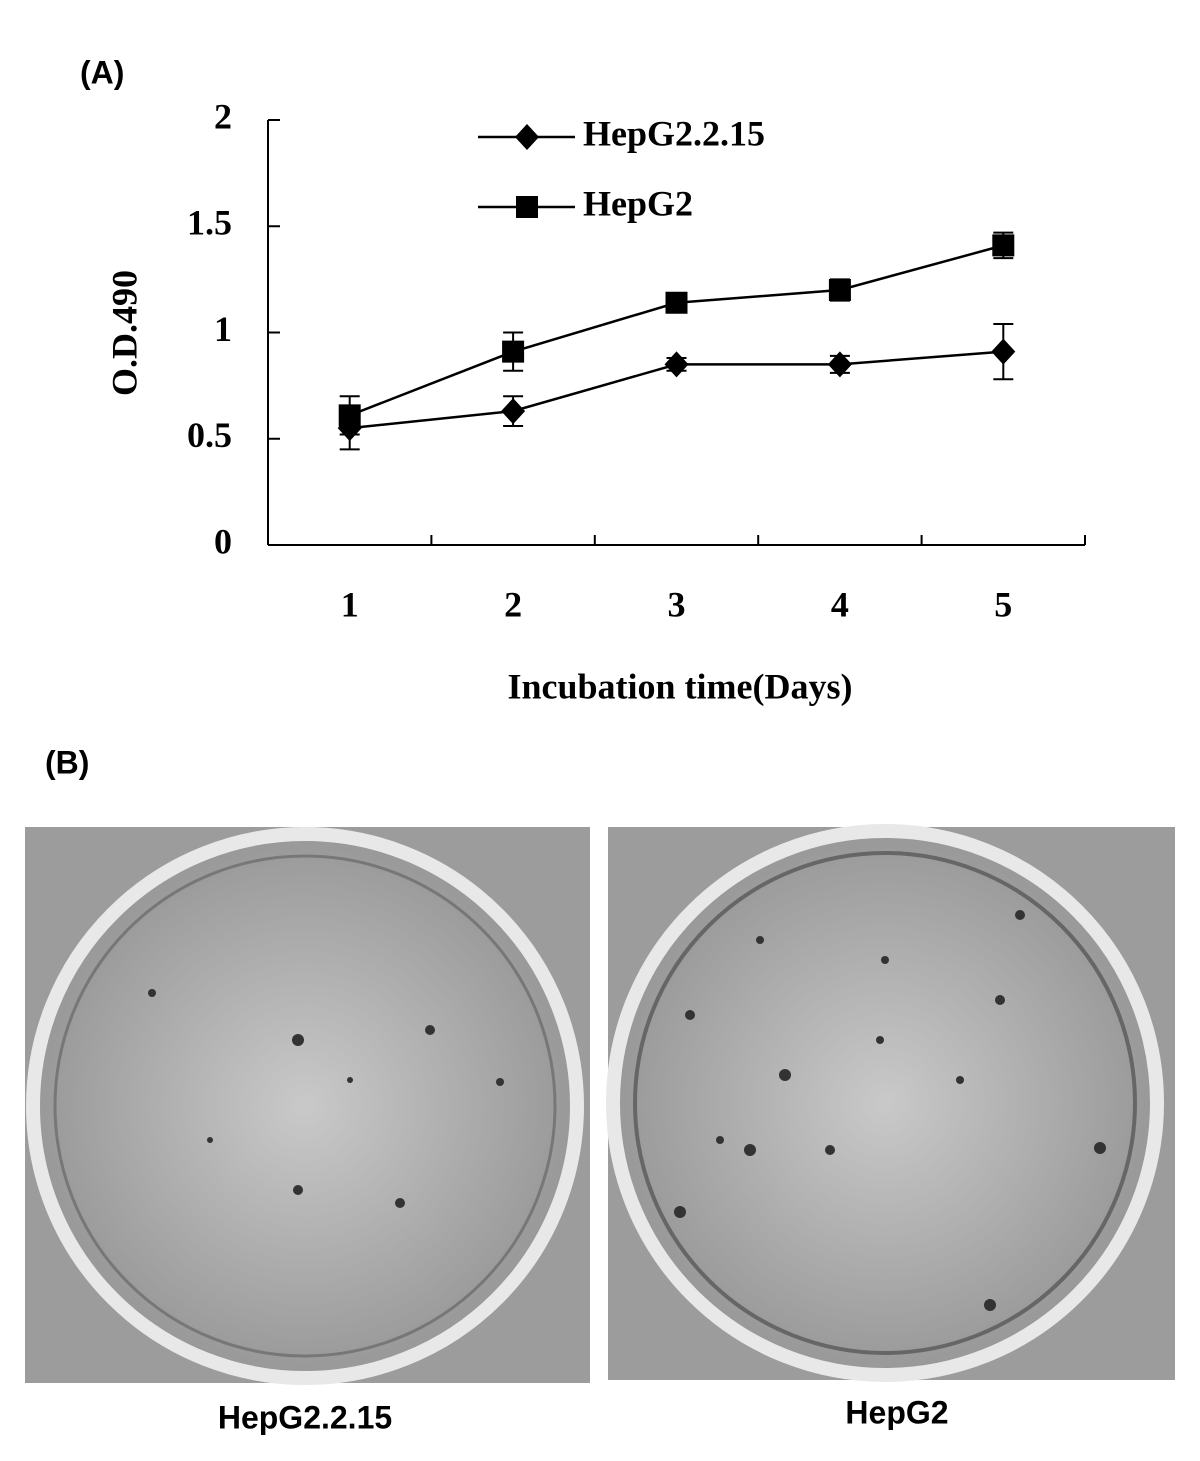 The width and height of the screenshot is (1200, 1461). Describe the element at coordinates (102, 72) in the screenshot. I see `panel-label: (A)` at that location.